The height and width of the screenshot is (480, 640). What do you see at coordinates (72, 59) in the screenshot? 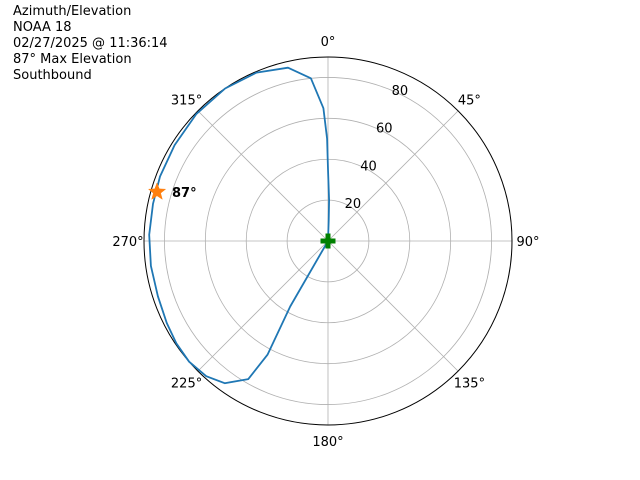
I see `title-line-4: 87° Max Elevation` at bounding box center [72, 59].